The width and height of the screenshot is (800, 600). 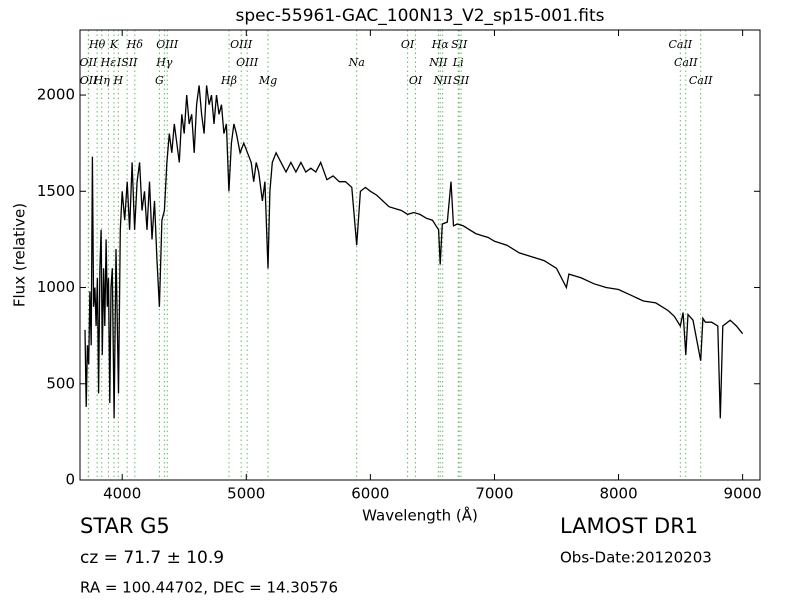 I want to click on y-tick-label: 0, so click(x=70, y=480).